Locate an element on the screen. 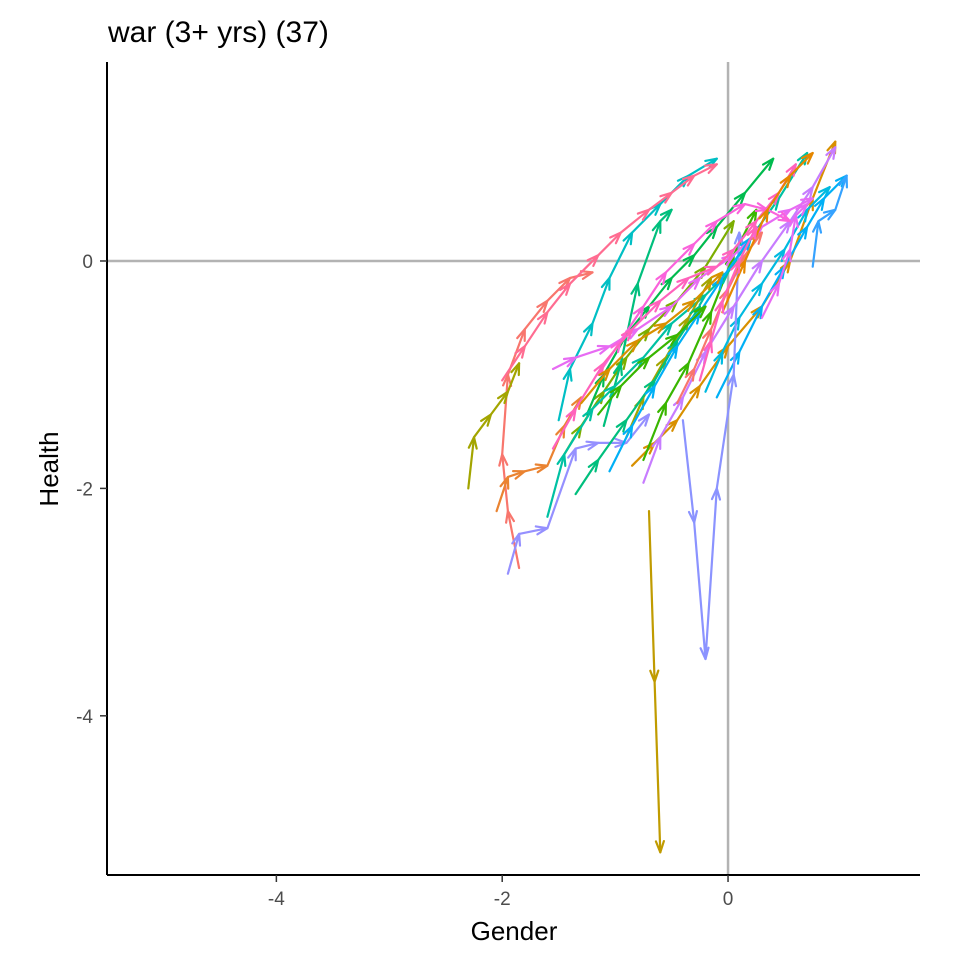 This screenshot has width=960, height=960. y-tick-label: 0 is located at coordinates (87, 262).